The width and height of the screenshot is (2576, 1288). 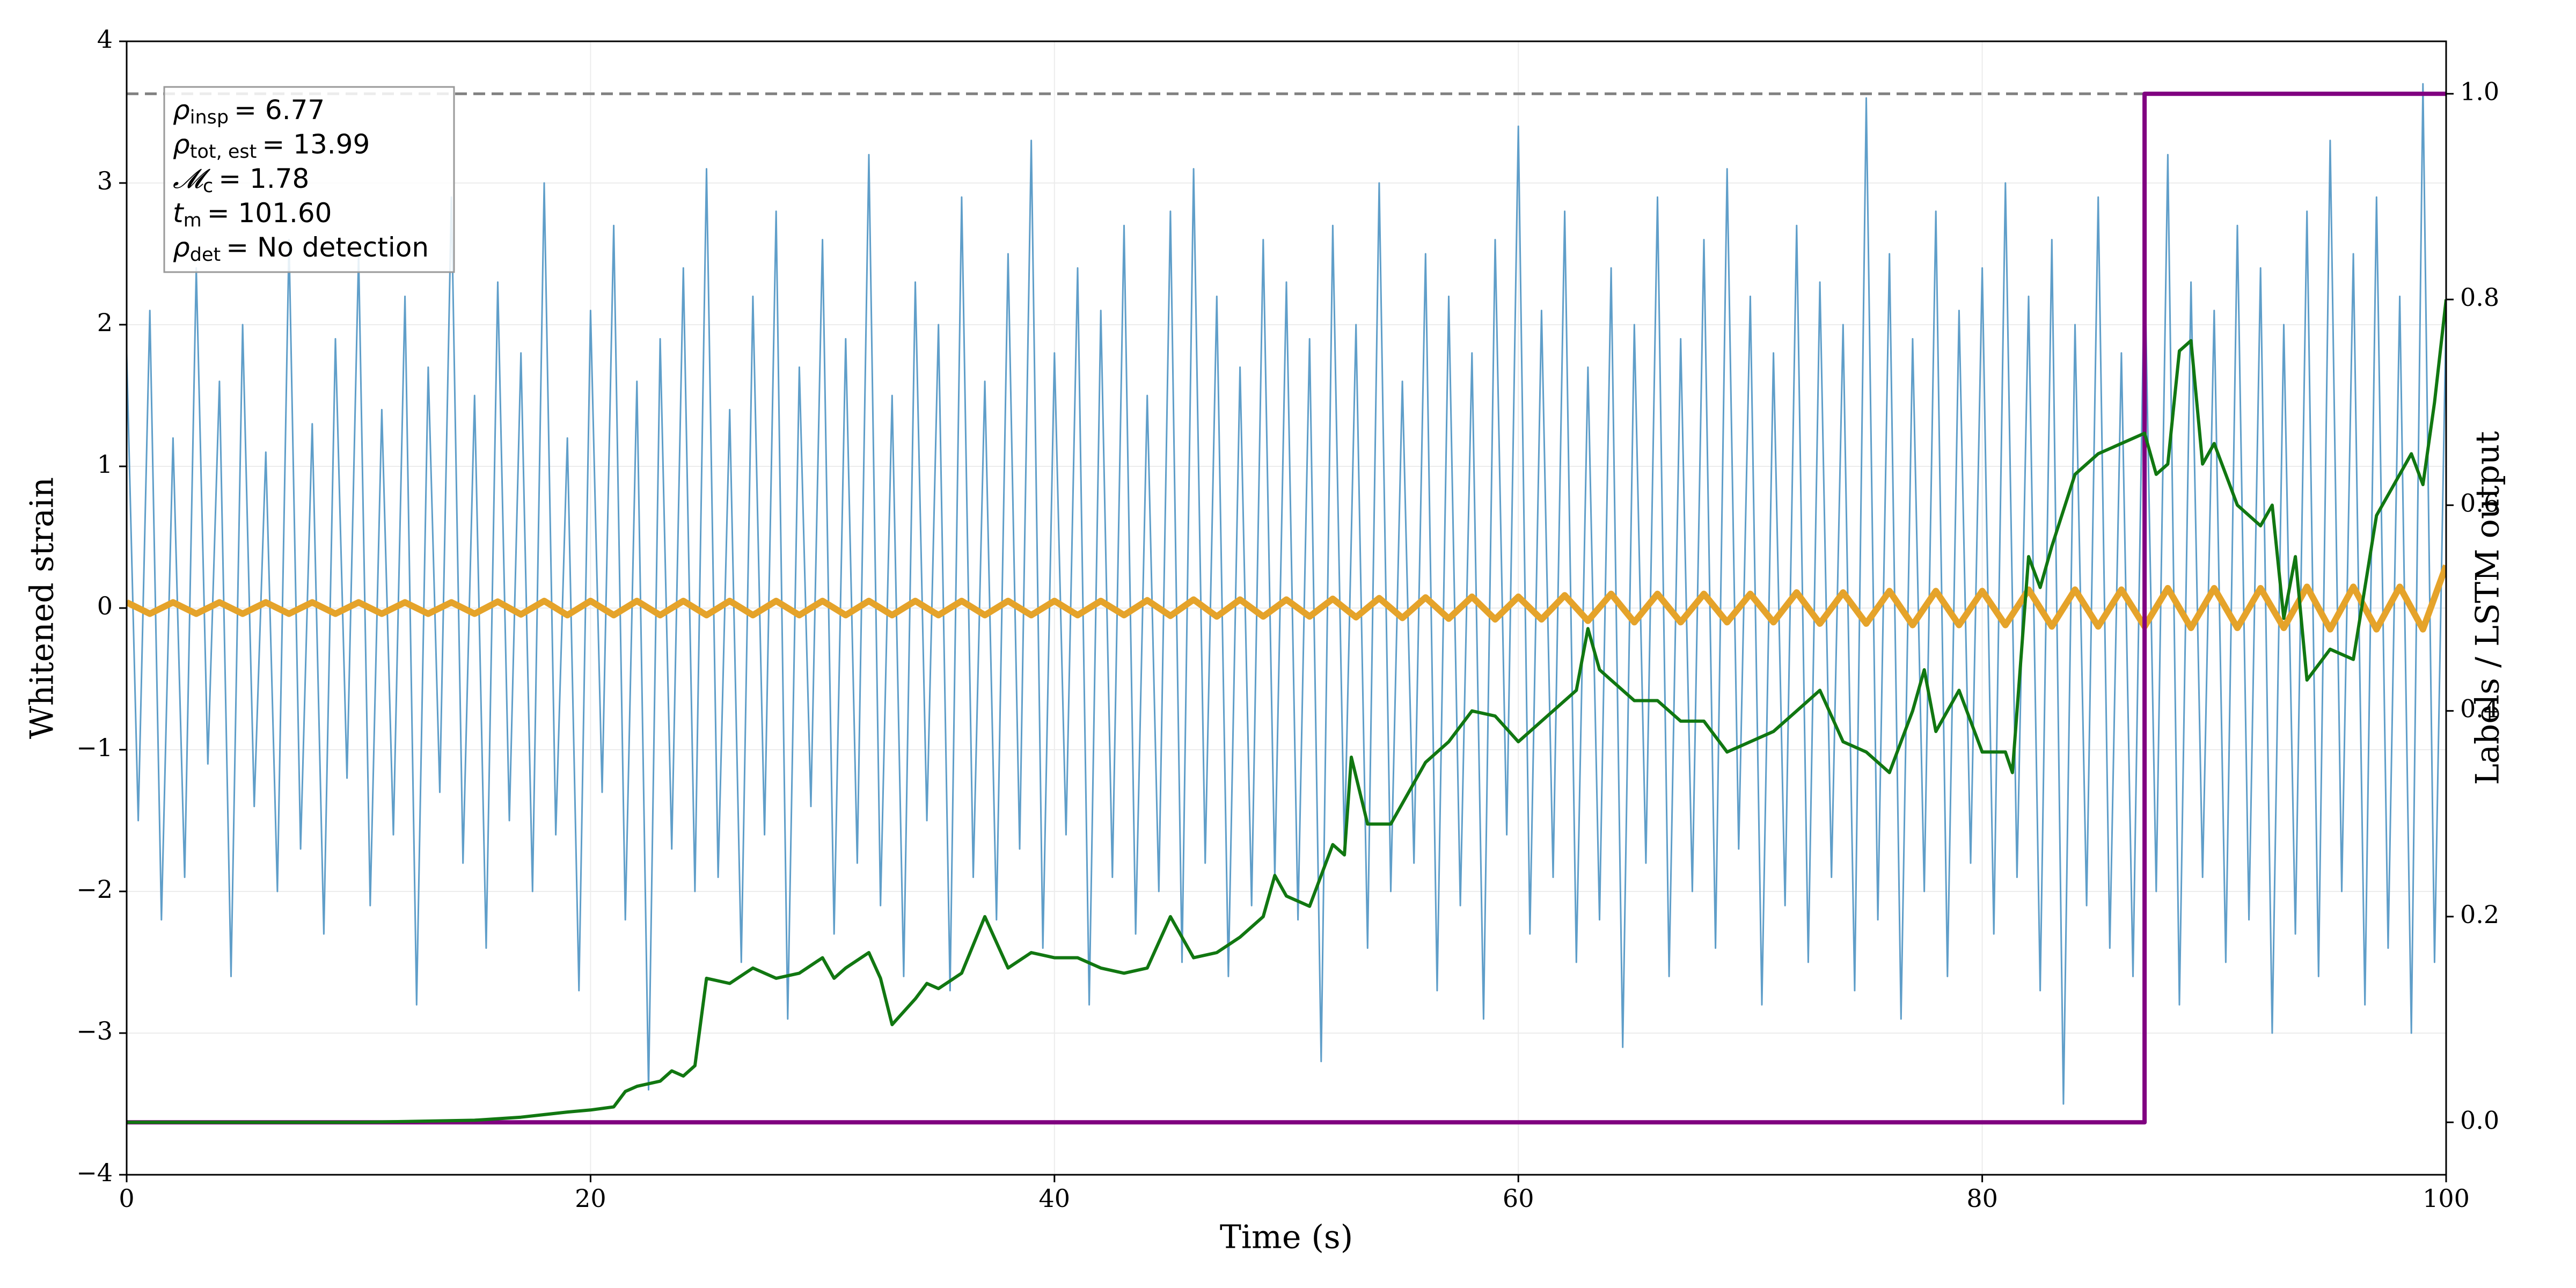 I want to click on x-tick-label: 80, so click(x=1982, y=1198).